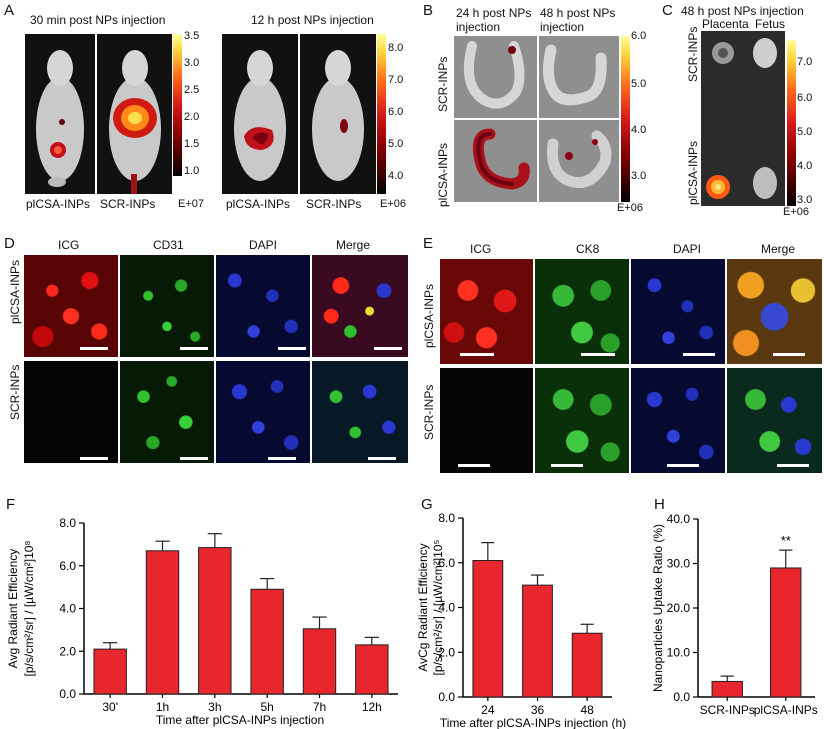 The height and width of the screenshot is (729, 824). I want to click on colorbar-b, so click(625, 119).